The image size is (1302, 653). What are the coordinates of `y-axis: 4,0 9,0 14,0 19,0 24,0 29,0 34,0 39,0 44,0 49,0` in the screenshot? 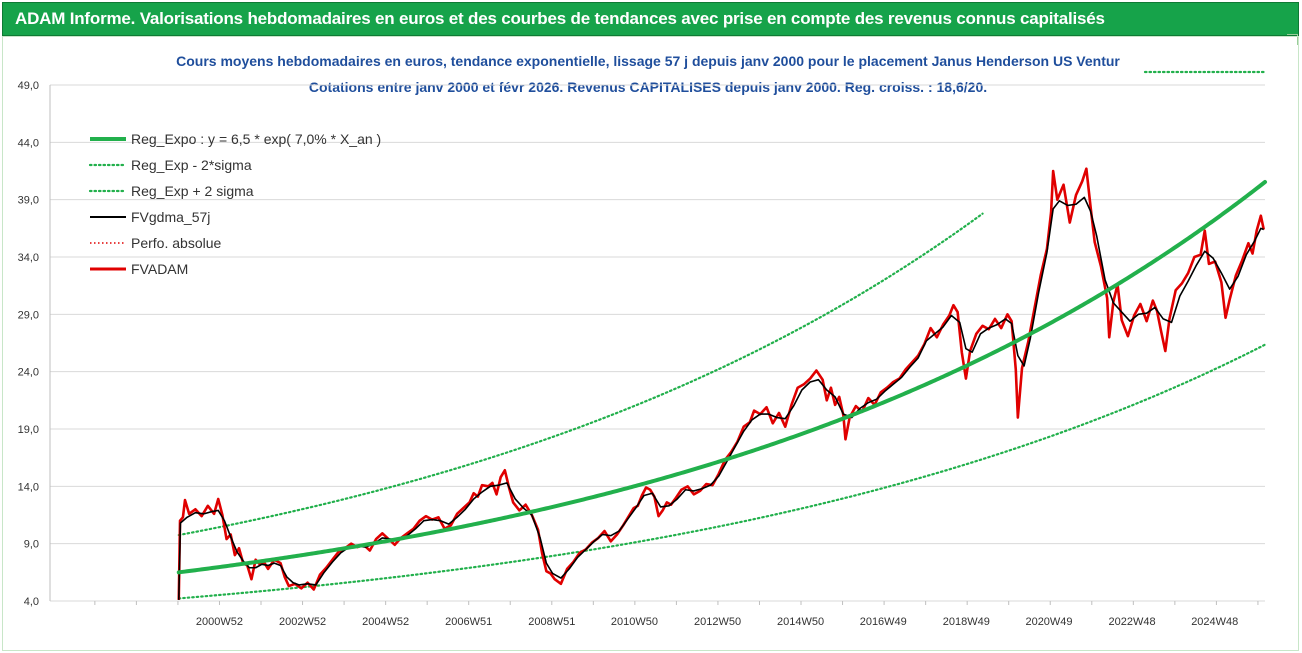 It's located at (34, 344).